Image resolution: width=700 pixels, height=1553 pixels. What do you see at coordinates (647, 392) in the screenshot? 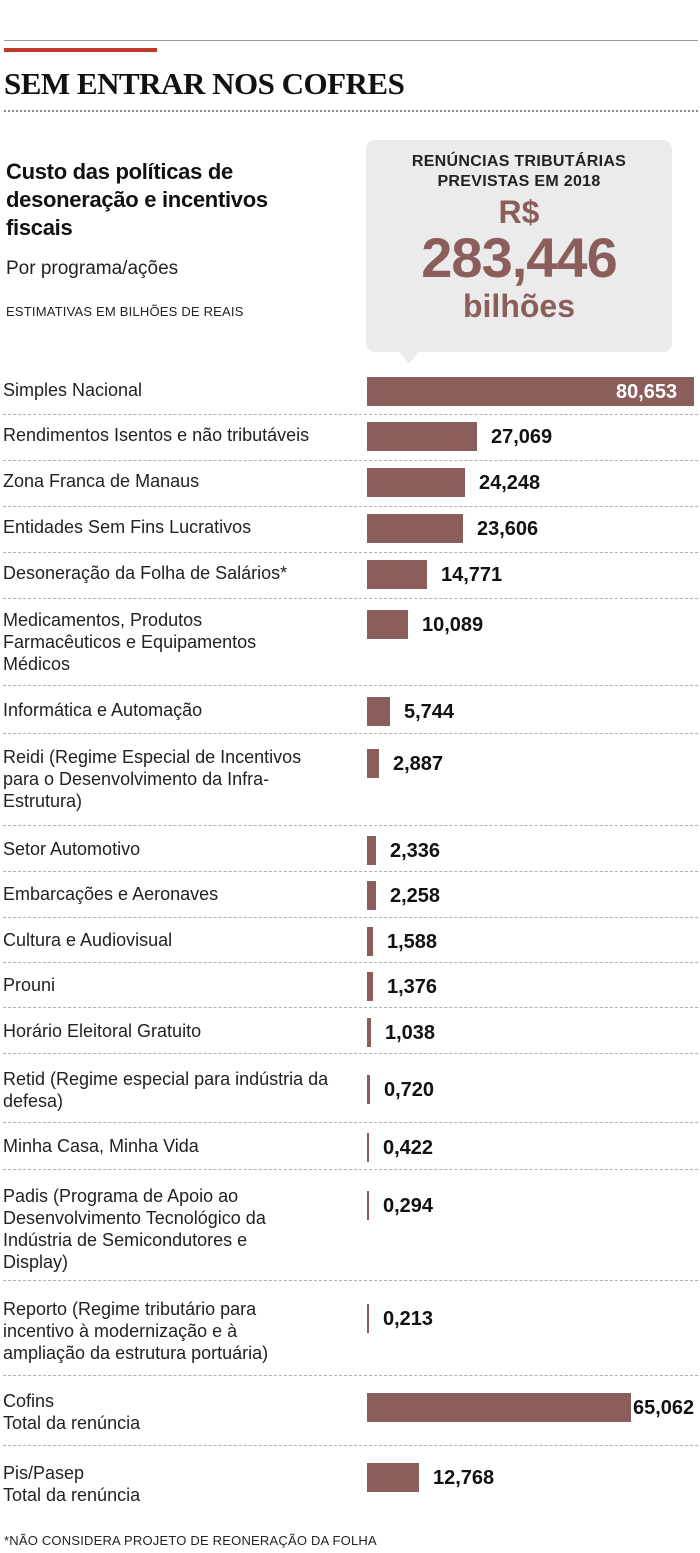
I see `bar-value-label: 80,653` at bounding box center [647, 392].